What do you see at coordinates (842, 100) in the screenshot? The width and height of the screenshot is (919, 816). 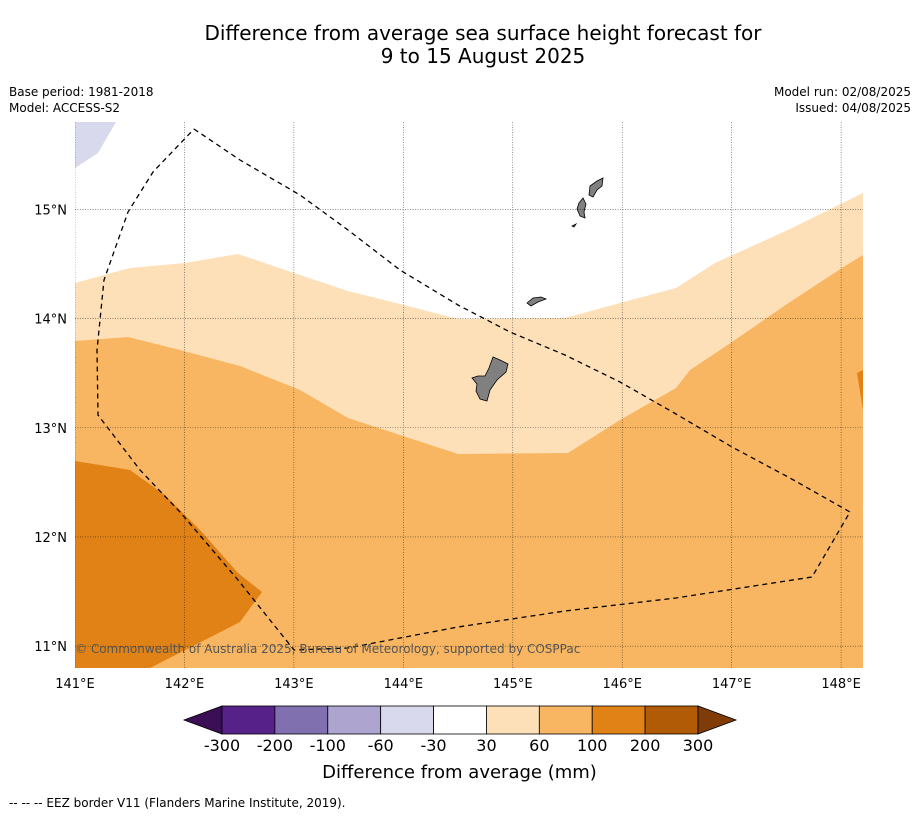 I see `run-info: Model run: 02/08/2025 Issued: 04/08/2025` at bounding box center [842, 100].